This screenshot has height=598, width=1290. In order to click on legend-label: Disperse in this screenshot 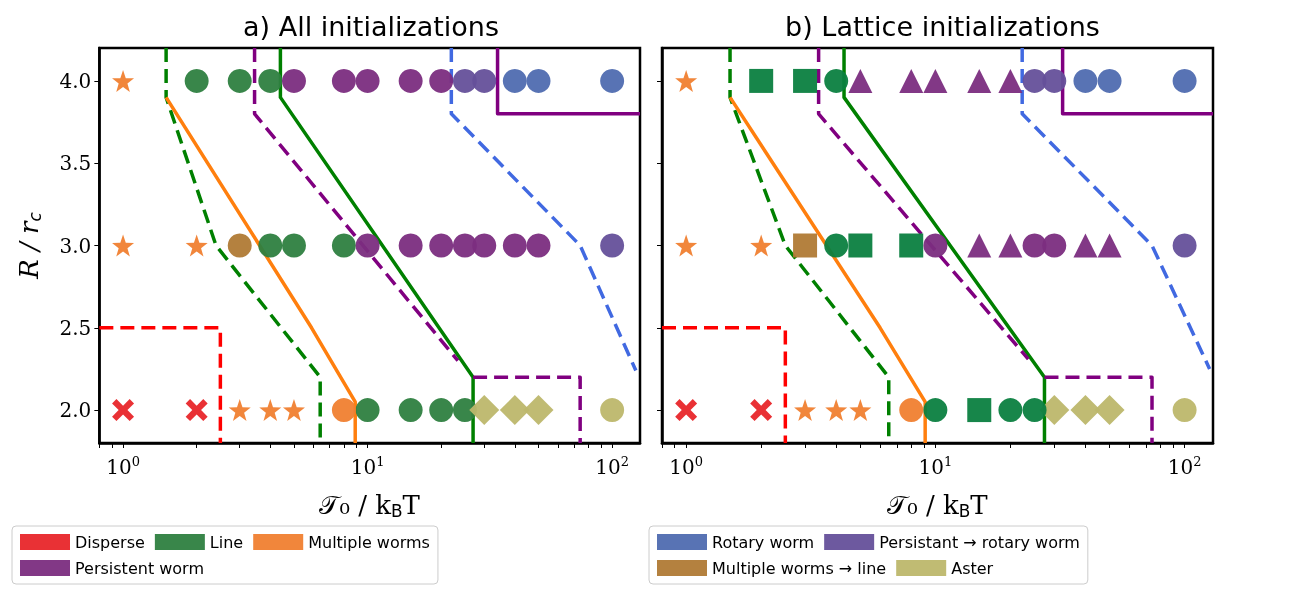, I will do `click(110, 542)`.